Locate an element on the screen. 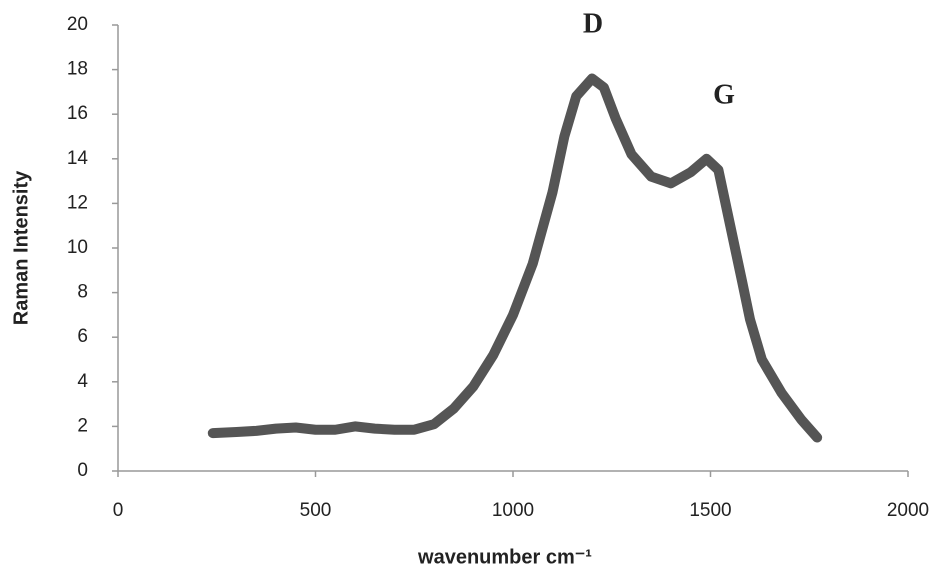 This screenshot has width=945, height=580. annotation: D is located at coordinates (593, 23).